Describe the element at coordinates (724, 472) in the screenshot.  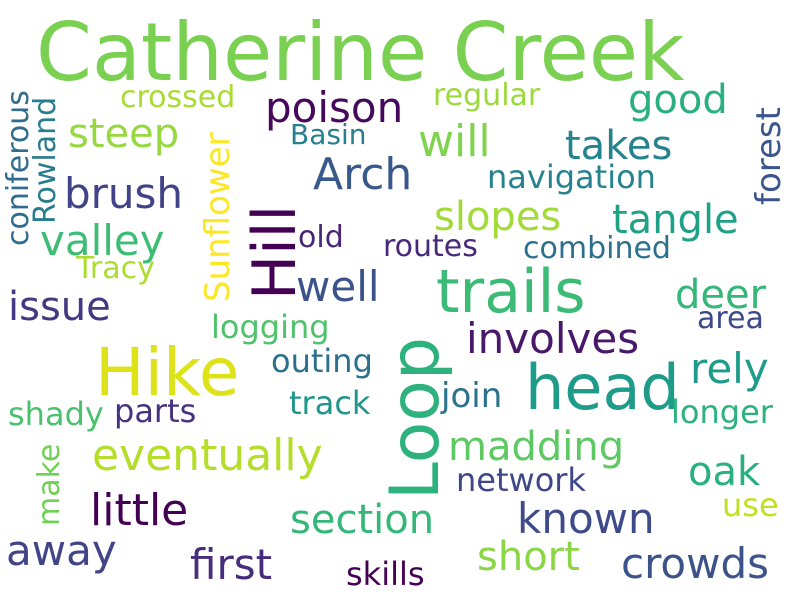
I see `word-oak: oak` at that location.